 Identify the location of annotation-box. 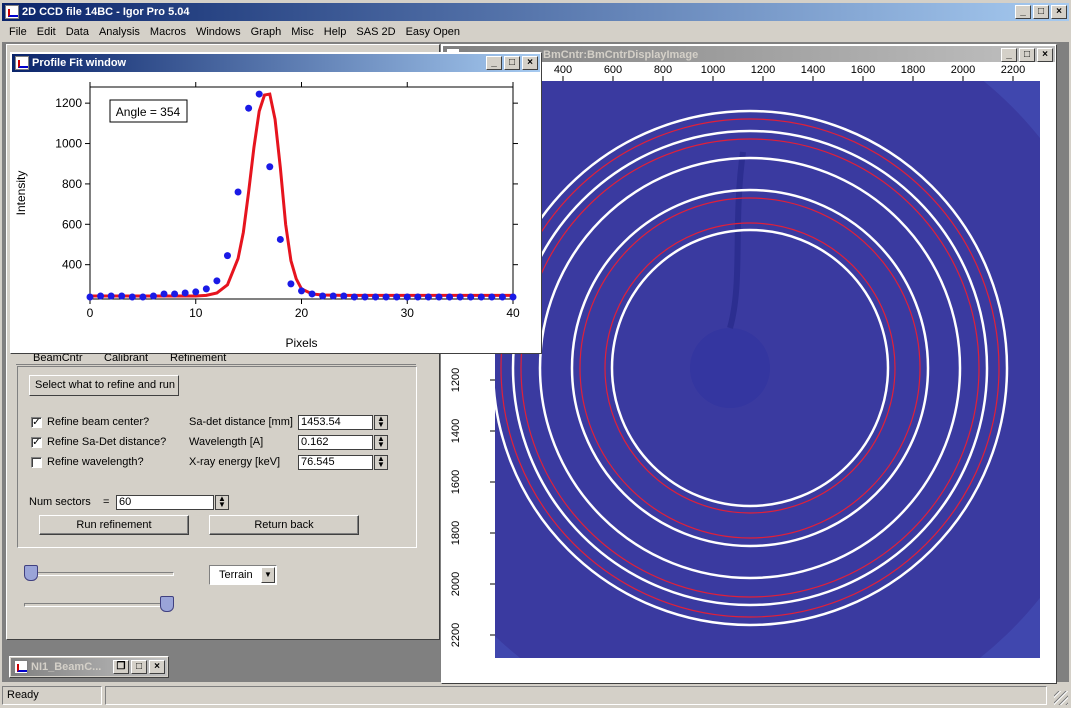
(148, 111).